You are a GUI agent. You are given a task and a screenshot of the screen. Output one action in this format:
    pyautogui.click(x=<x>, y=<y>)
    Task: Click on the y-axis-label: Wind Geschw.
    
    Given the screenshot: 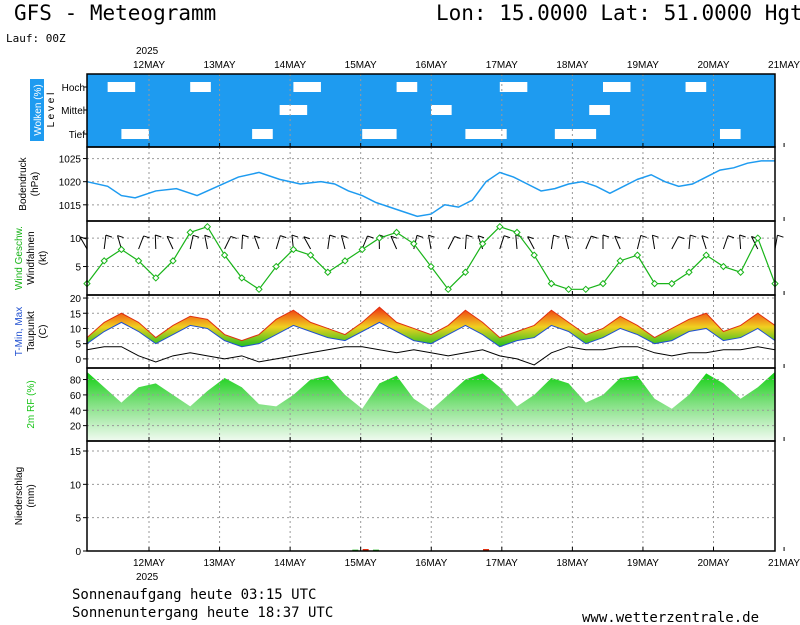 What is the action you would take?
    pyautogui.click(x=19, y=258)
    